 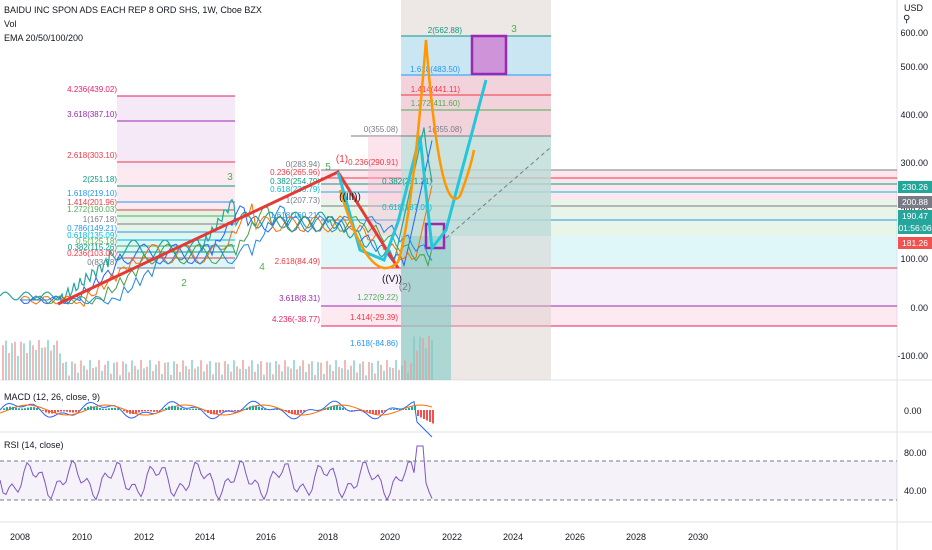 I want to click on wave-arc-orange, so click(x=407, y=154).